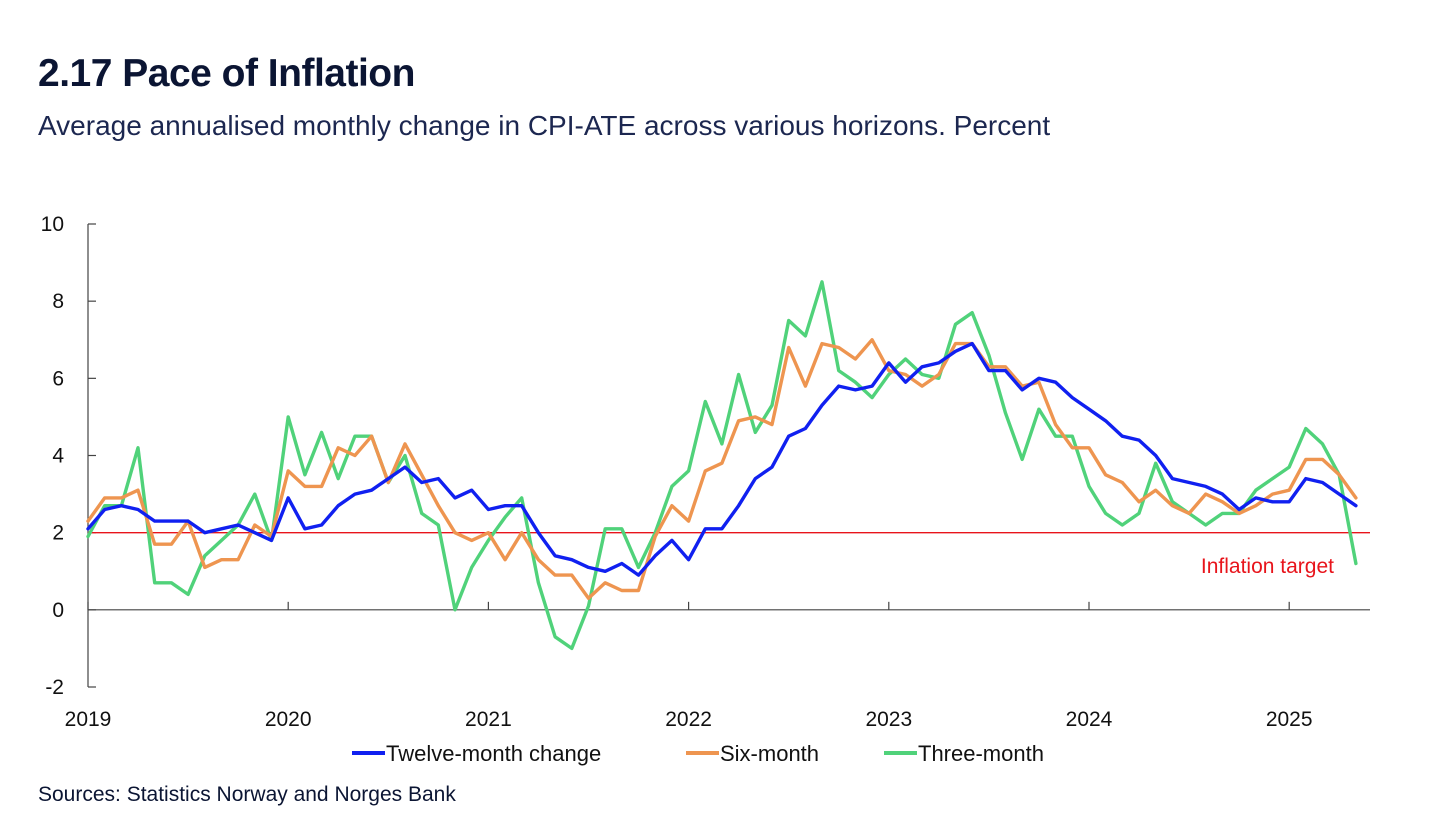 The image size is (1445, 819). I want to click on y-tick-label: 6, so click(58, 378).